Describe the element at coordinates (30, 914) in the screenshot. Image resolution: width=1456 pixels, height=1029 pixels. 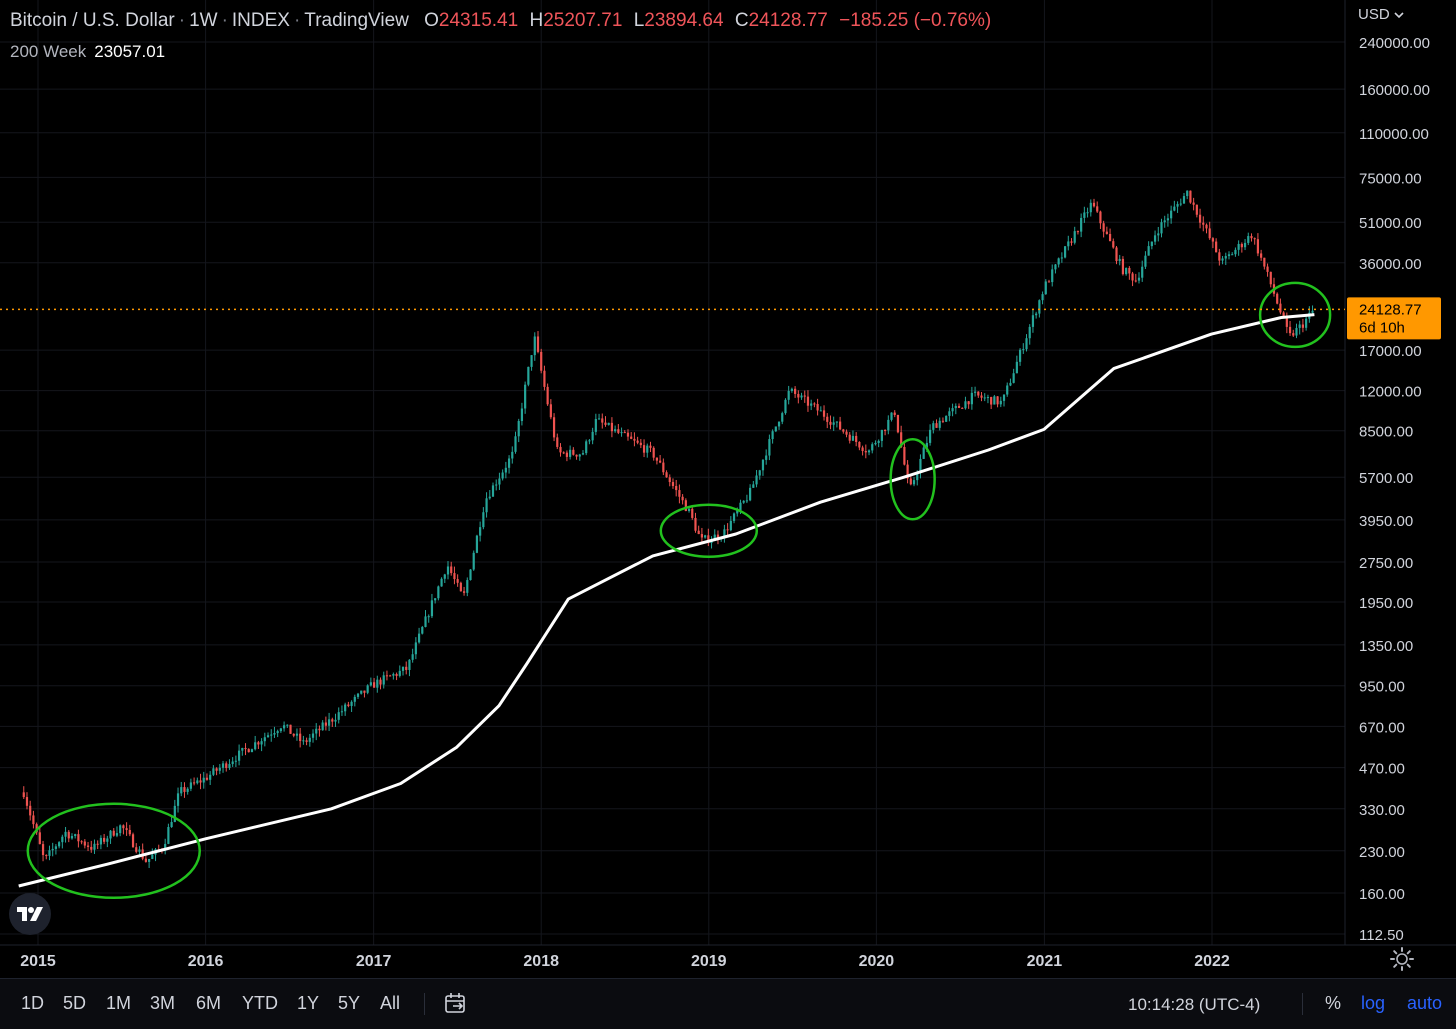
I see `tradingview-logo-icon` at that location.